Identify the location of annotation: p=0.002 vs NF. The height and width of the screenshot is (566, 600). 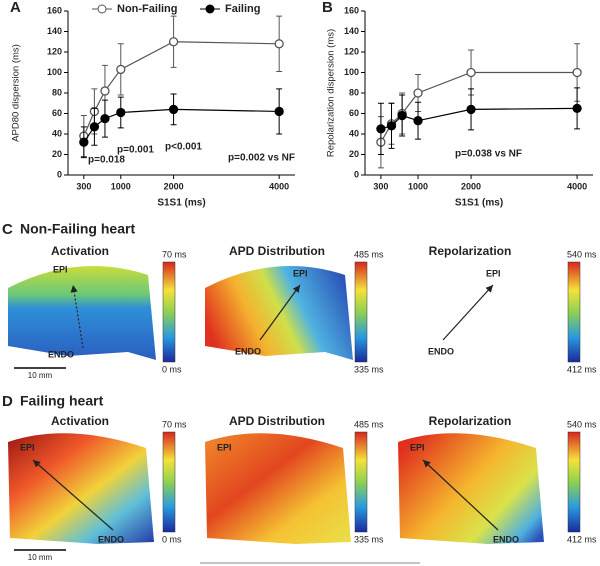
(261, 158).